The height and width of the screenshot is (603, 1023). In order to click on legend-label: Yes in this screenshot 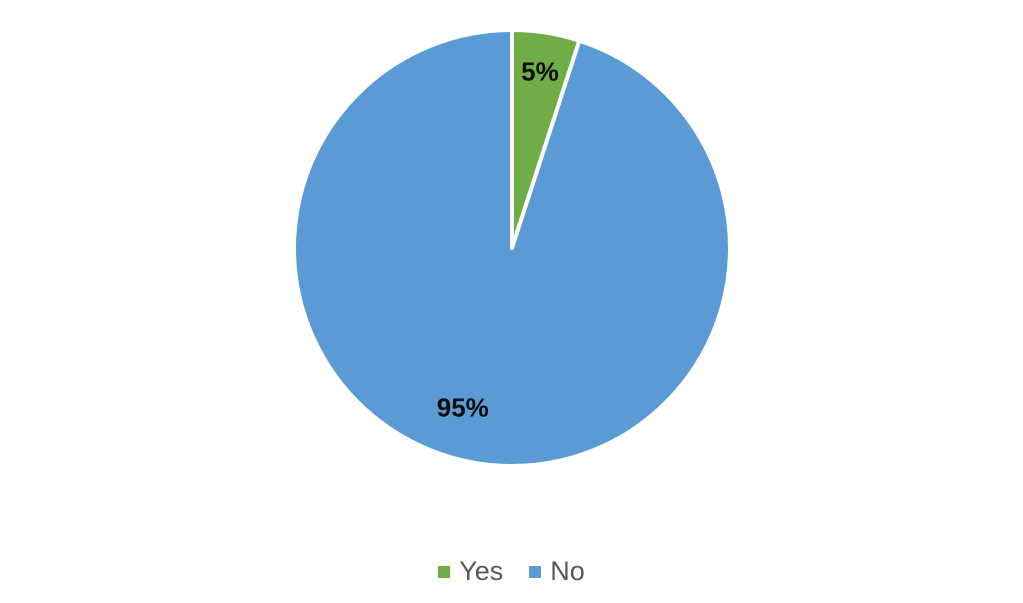, I will do `click(481, 571)`.